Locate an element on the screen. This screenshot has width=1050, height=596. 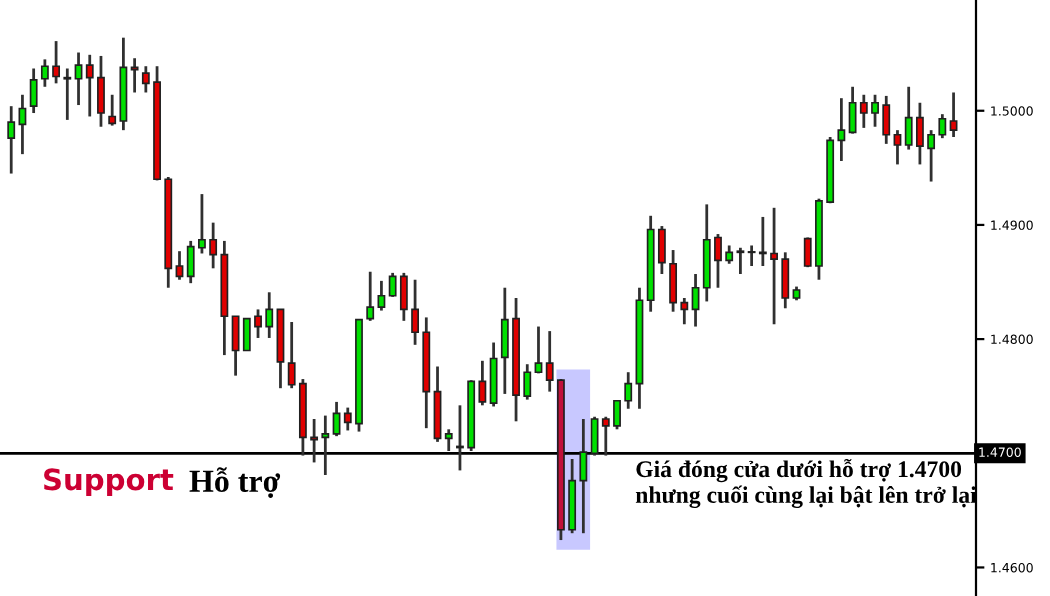
annotation: Giá đóng cửa dưới hỗ trợ 1.4700 nhưng cuối cùng lại bật lên trở lại is located at coordinates (806, 483).